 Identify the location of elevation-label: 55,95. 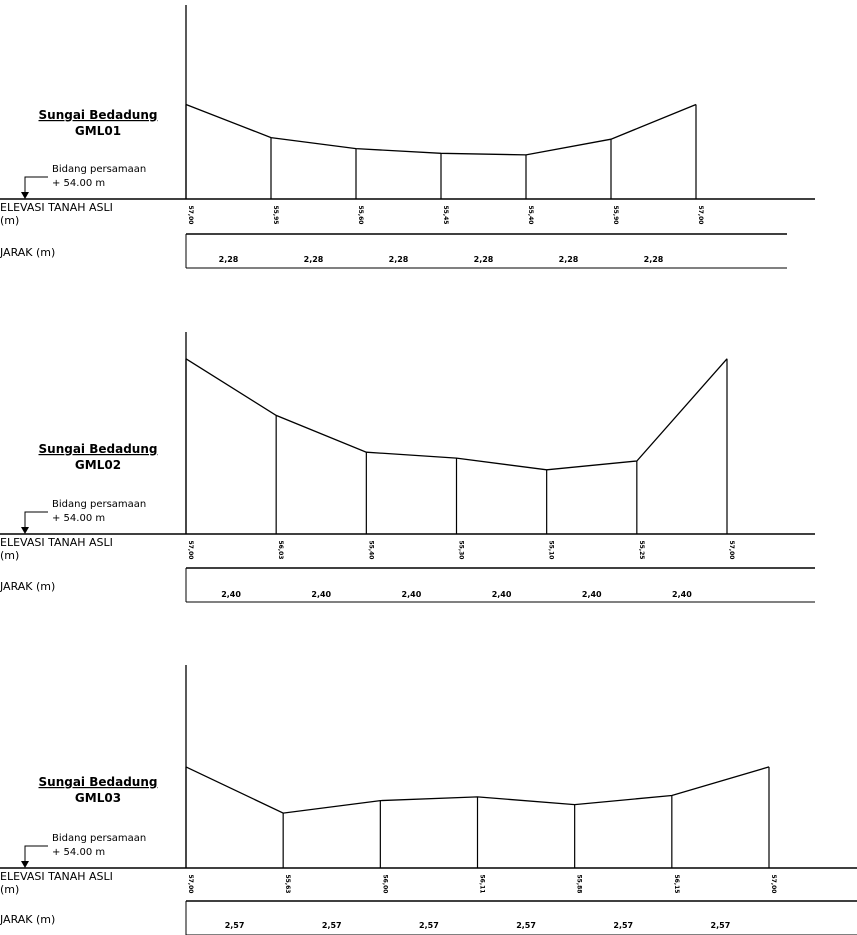
(275, 215).